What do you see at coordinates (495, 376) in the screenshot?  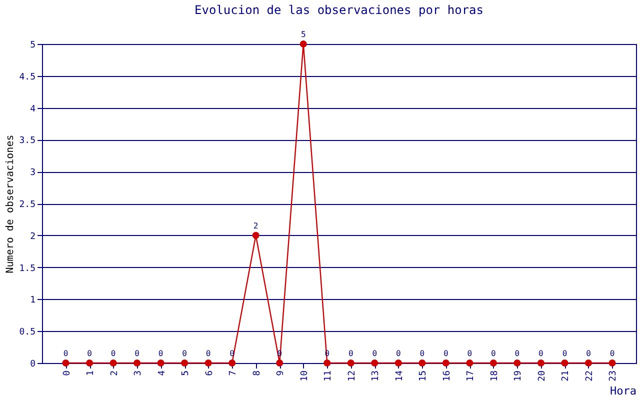 I see `x-tick-label: 18` at bounding box center [495, 376].